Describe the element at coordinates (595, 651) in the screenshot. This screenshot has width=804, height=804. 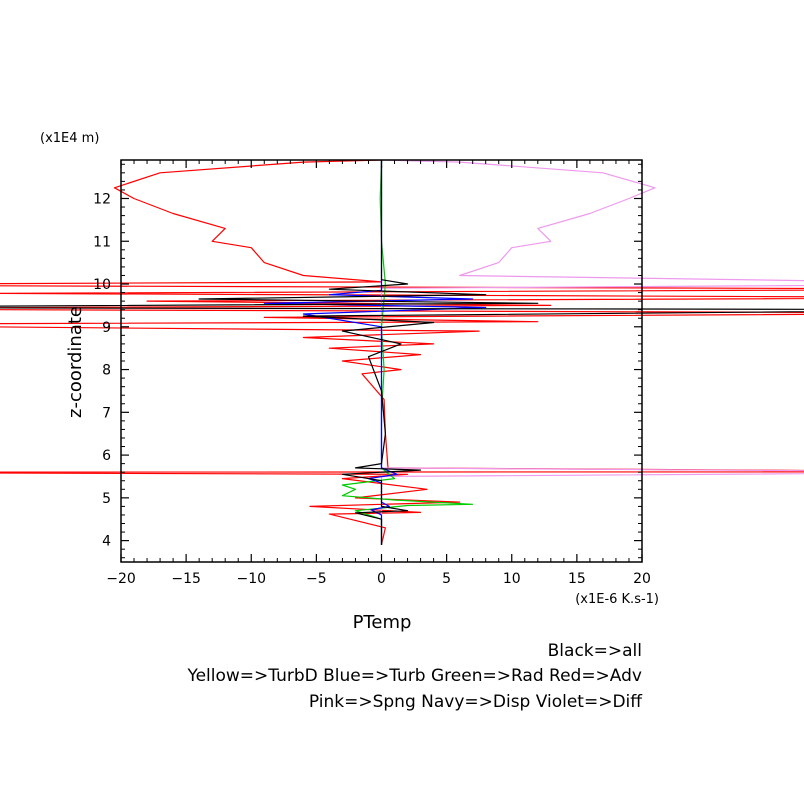
I see `legend-line-1: Black=>all` at that location.